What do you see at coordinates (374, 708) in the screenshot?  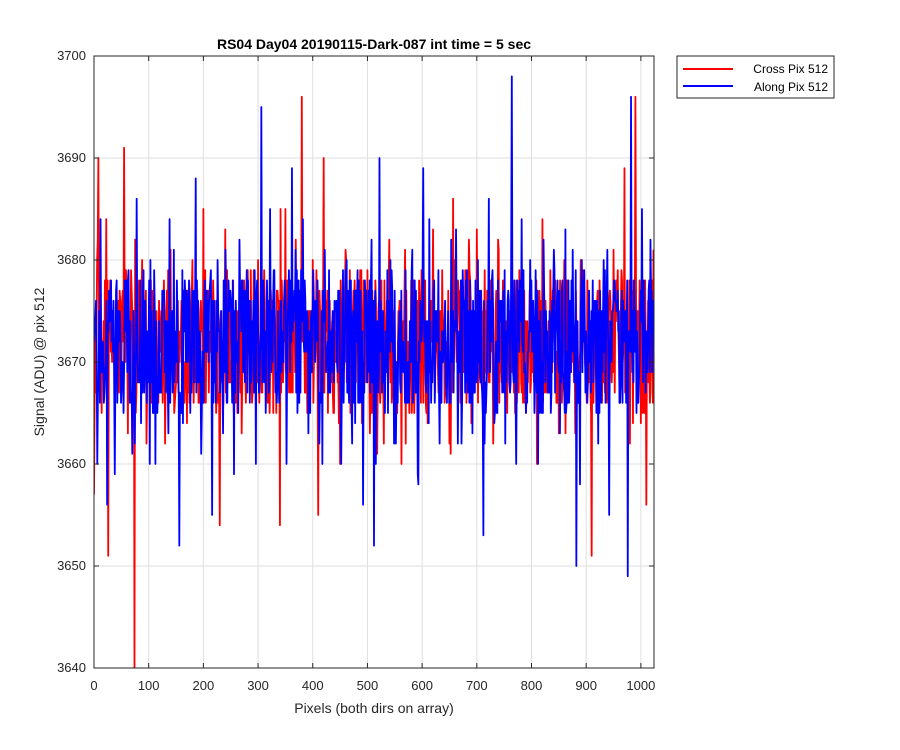 I see `x-axis-label: Pixels (both dirs on array)` at bounding box center [374, 708].